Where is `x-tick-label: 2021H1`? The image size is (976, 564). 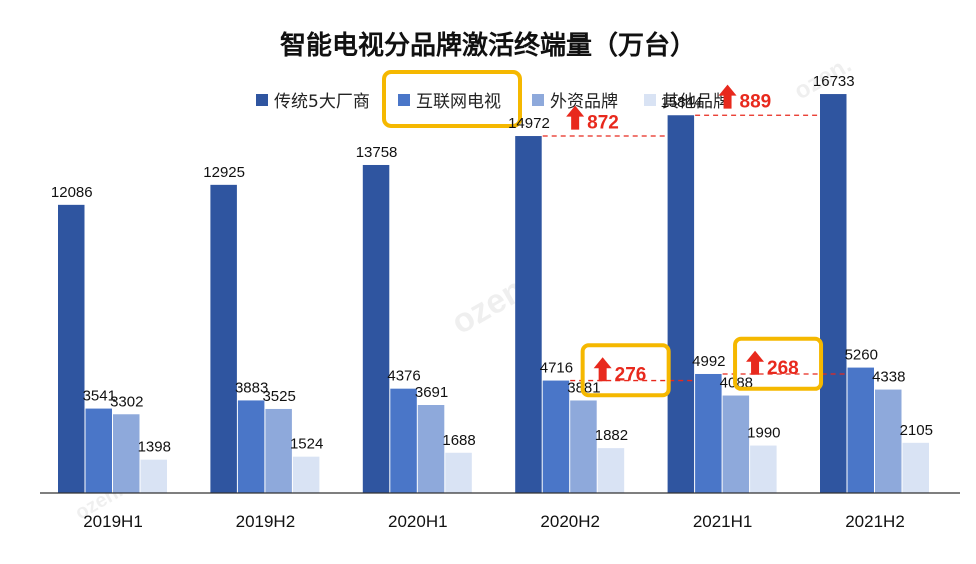 x-tick-label: 2021H1 is located at coordinates (723, 521).